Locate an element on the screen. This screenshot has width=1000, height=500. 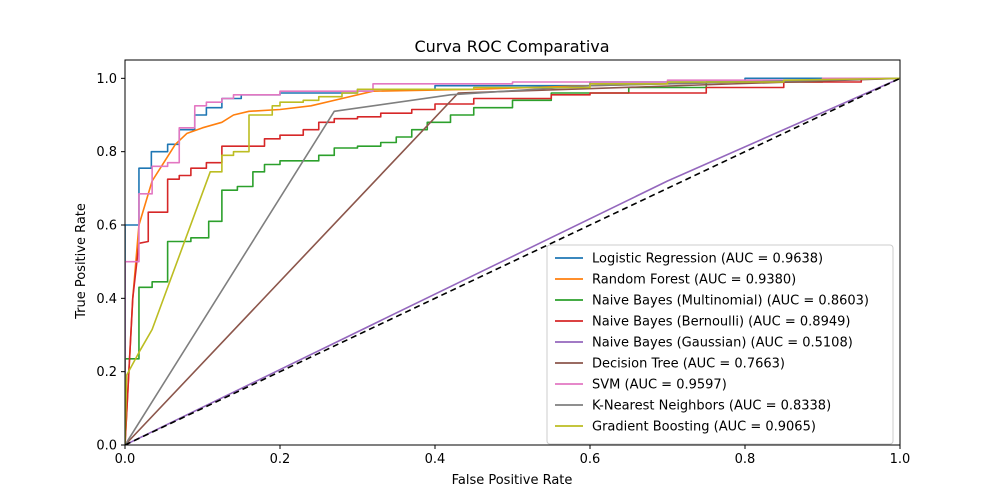
legend-entry-2: Random Forest (AUC = 0.9380) is located at coordinates (694, 280).